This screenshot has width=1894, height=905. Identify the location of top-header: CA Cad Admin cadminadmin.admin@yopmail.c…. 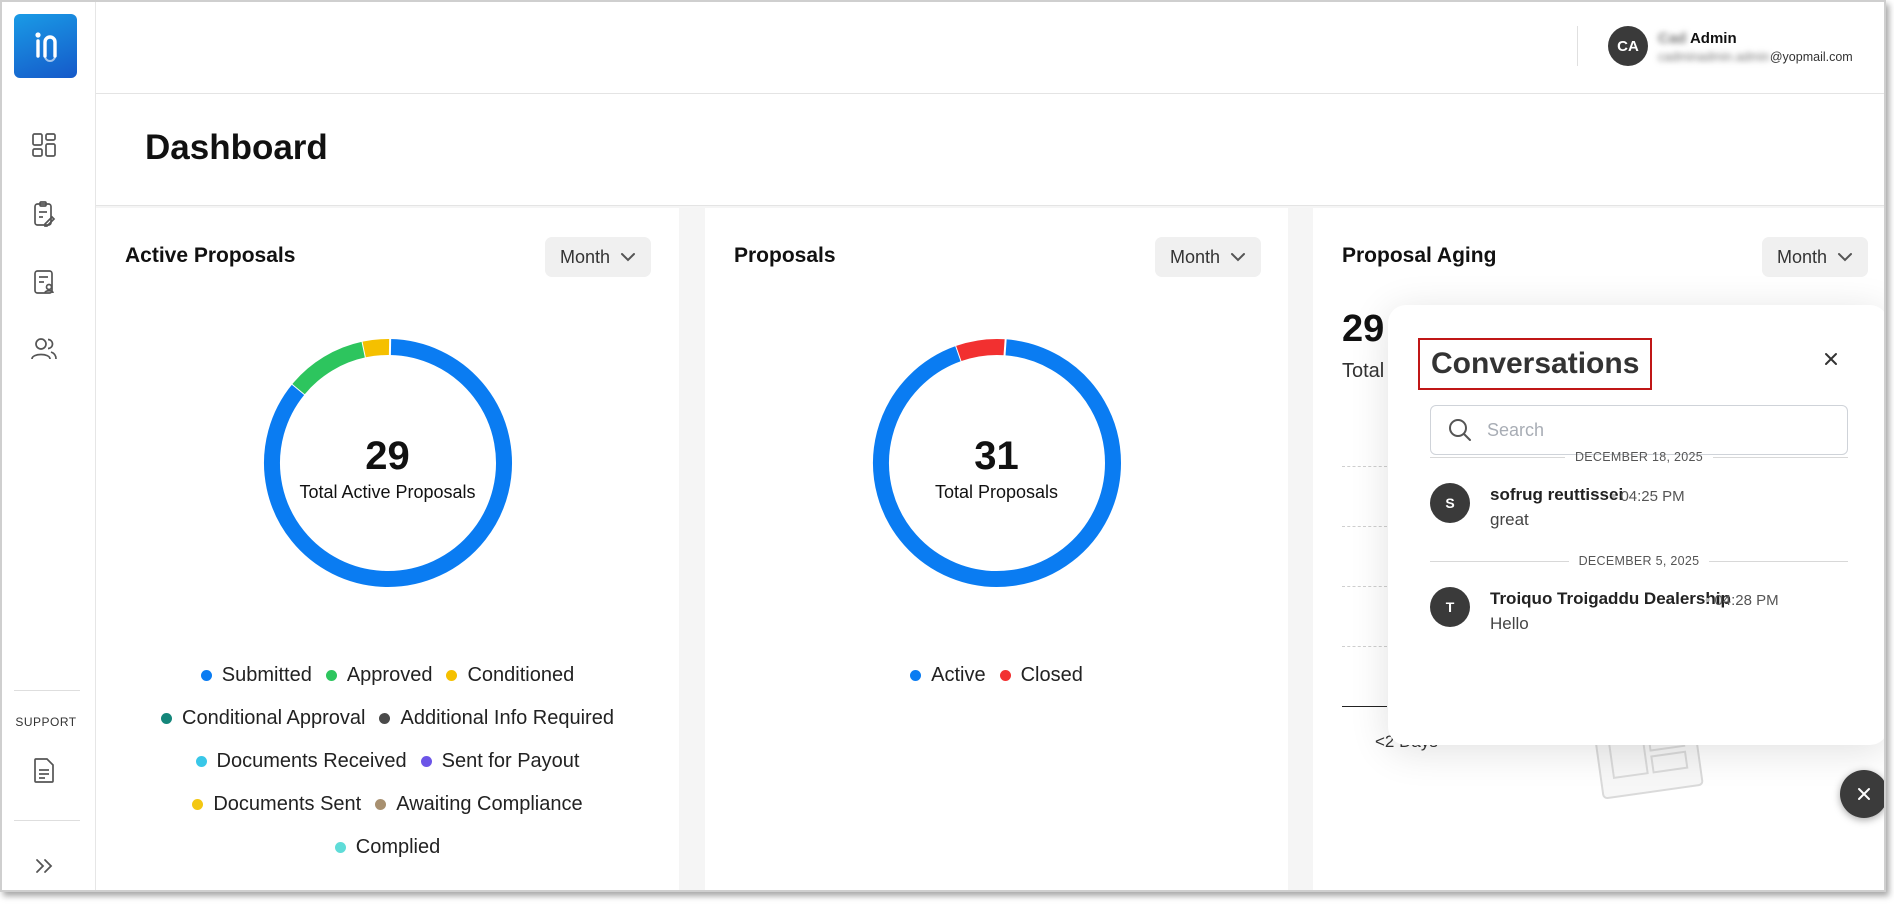
(990, 48).